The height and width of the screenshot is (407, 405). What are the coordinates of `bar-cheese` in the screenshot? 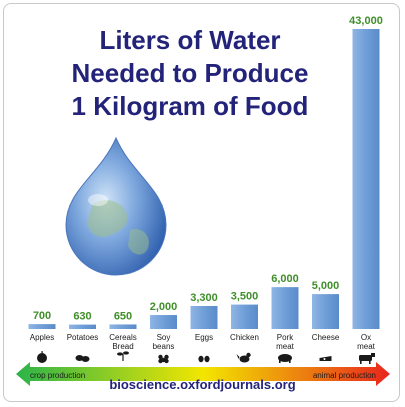 It's located at (325, 311).